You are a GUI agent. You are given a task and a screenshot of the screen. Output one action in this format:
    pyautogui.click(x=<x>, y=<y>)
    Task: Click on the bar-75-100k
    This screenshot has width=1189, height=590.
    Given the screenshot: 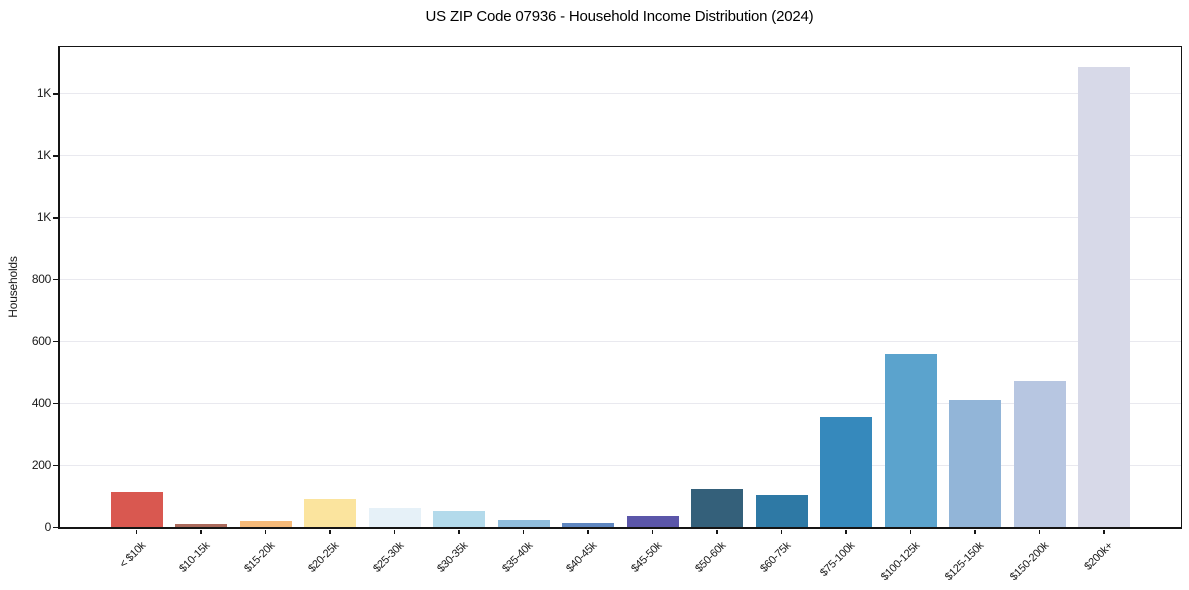 What is the action you would take?
    pyautogui.click(x=846, y=472)
    